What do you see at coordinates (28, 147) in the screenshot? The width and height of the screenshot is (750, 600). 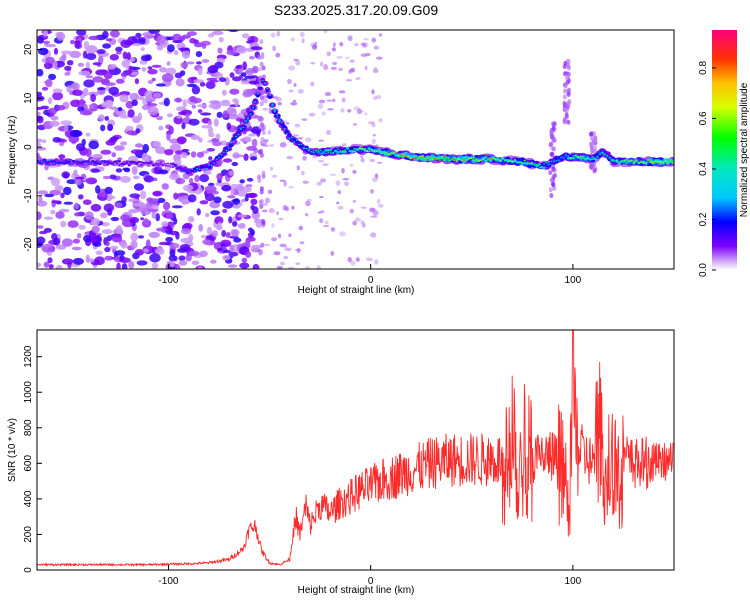 I see `y-tick-label: 0` at bounding box center [28, 147].